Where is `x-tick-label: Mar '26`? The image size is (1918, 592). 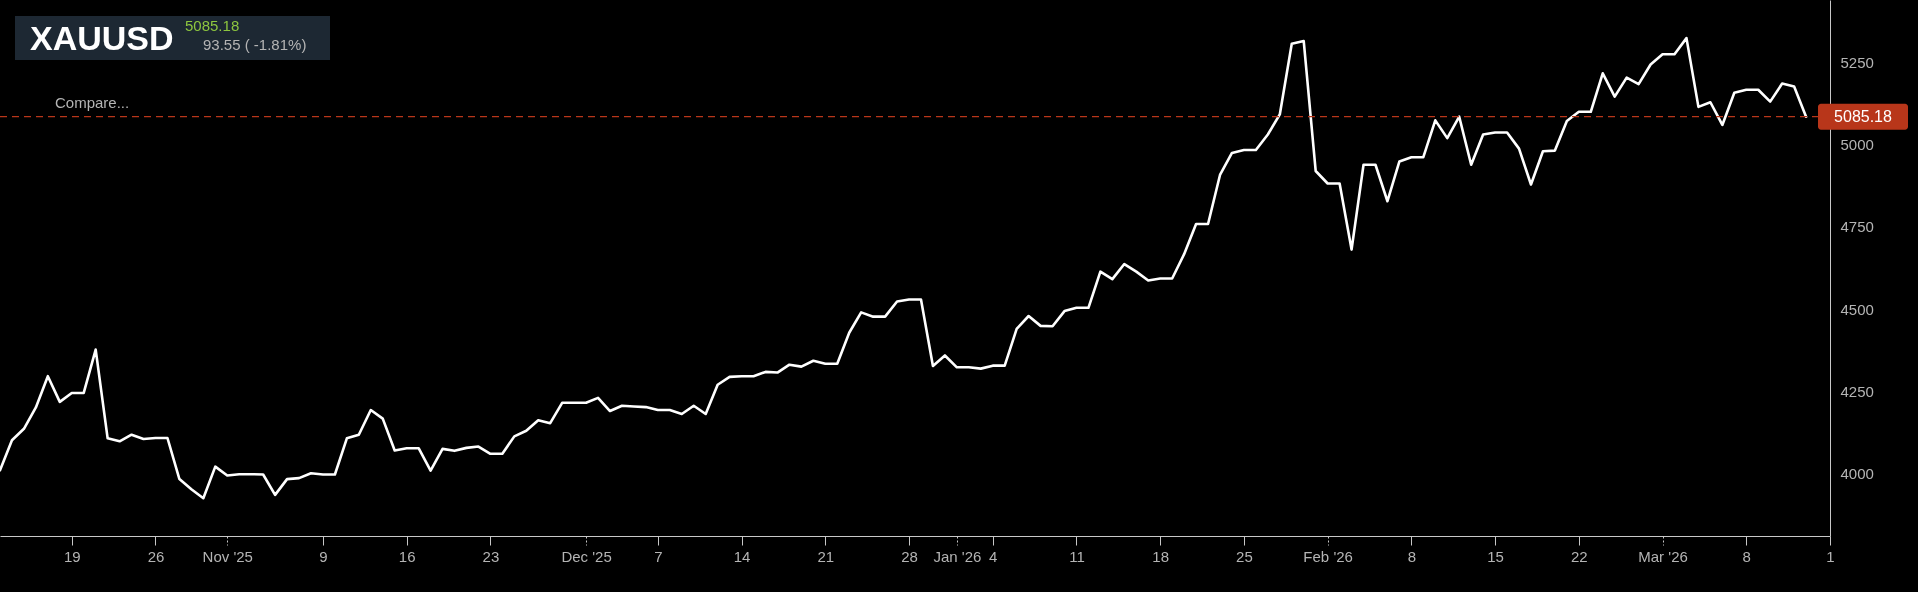
x-tick-label: Mar '26 is located at coordinates (1663, 556).